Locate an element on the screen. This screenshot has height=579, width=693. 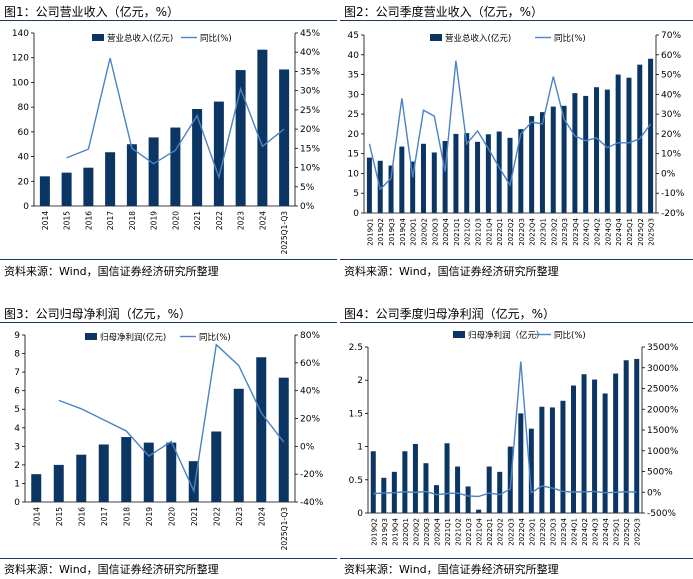
x-tick-label: 2023Q3 is located at coordinates (553, 532).